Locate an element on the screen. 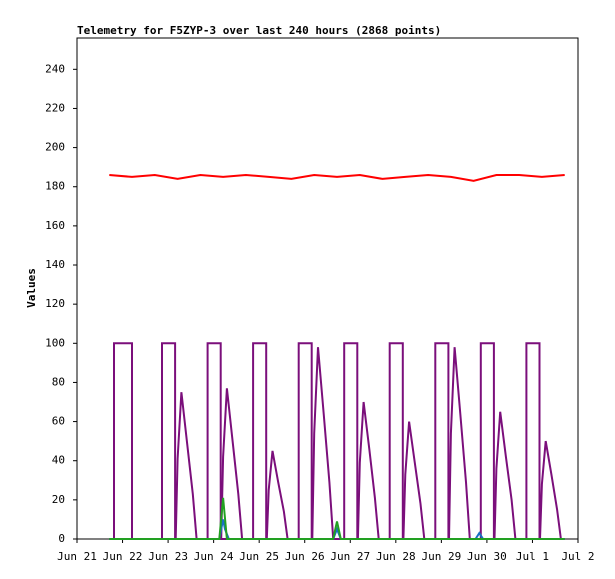  y-tick-label: 160 is located at coordinates (55, 225).